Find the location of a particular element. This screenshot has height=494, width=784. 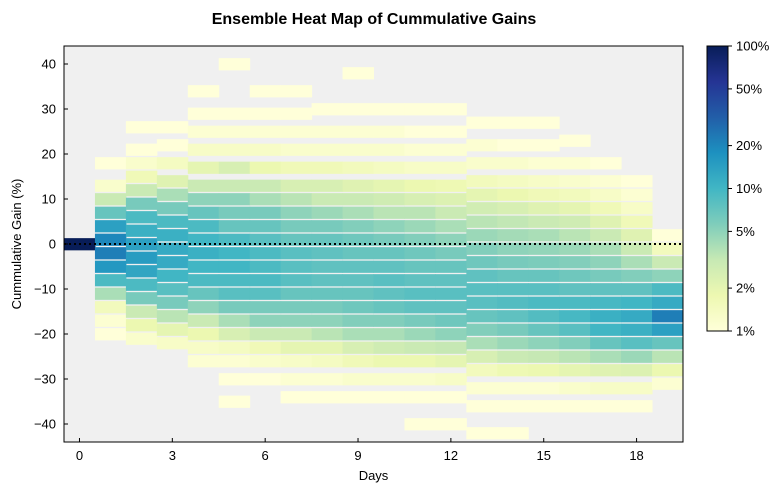

x-tick-label: 3 is located at coordinates (172, 455).